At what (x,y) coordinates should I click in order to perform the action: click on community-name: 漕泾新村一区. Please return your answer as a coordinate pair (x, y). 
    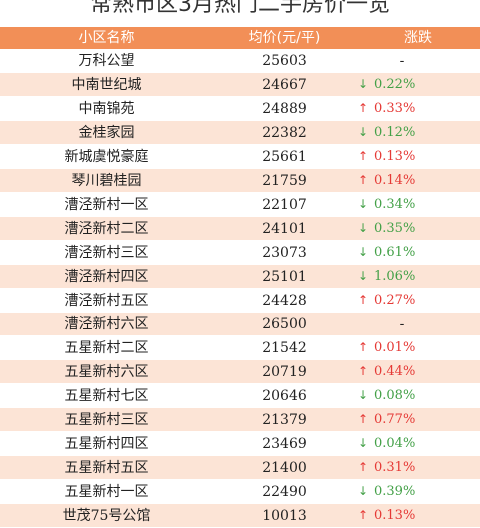
    Looking at the image, I should click on (106, 204).